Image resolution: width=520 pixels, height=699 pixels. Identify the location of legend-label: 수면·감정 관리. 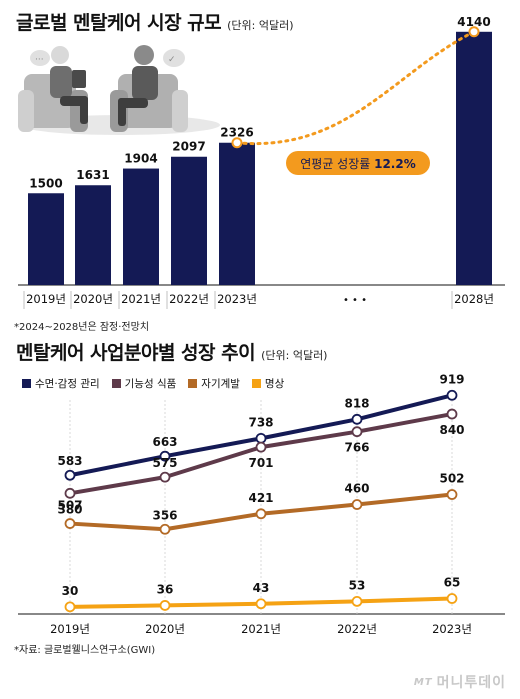
(67, 384).